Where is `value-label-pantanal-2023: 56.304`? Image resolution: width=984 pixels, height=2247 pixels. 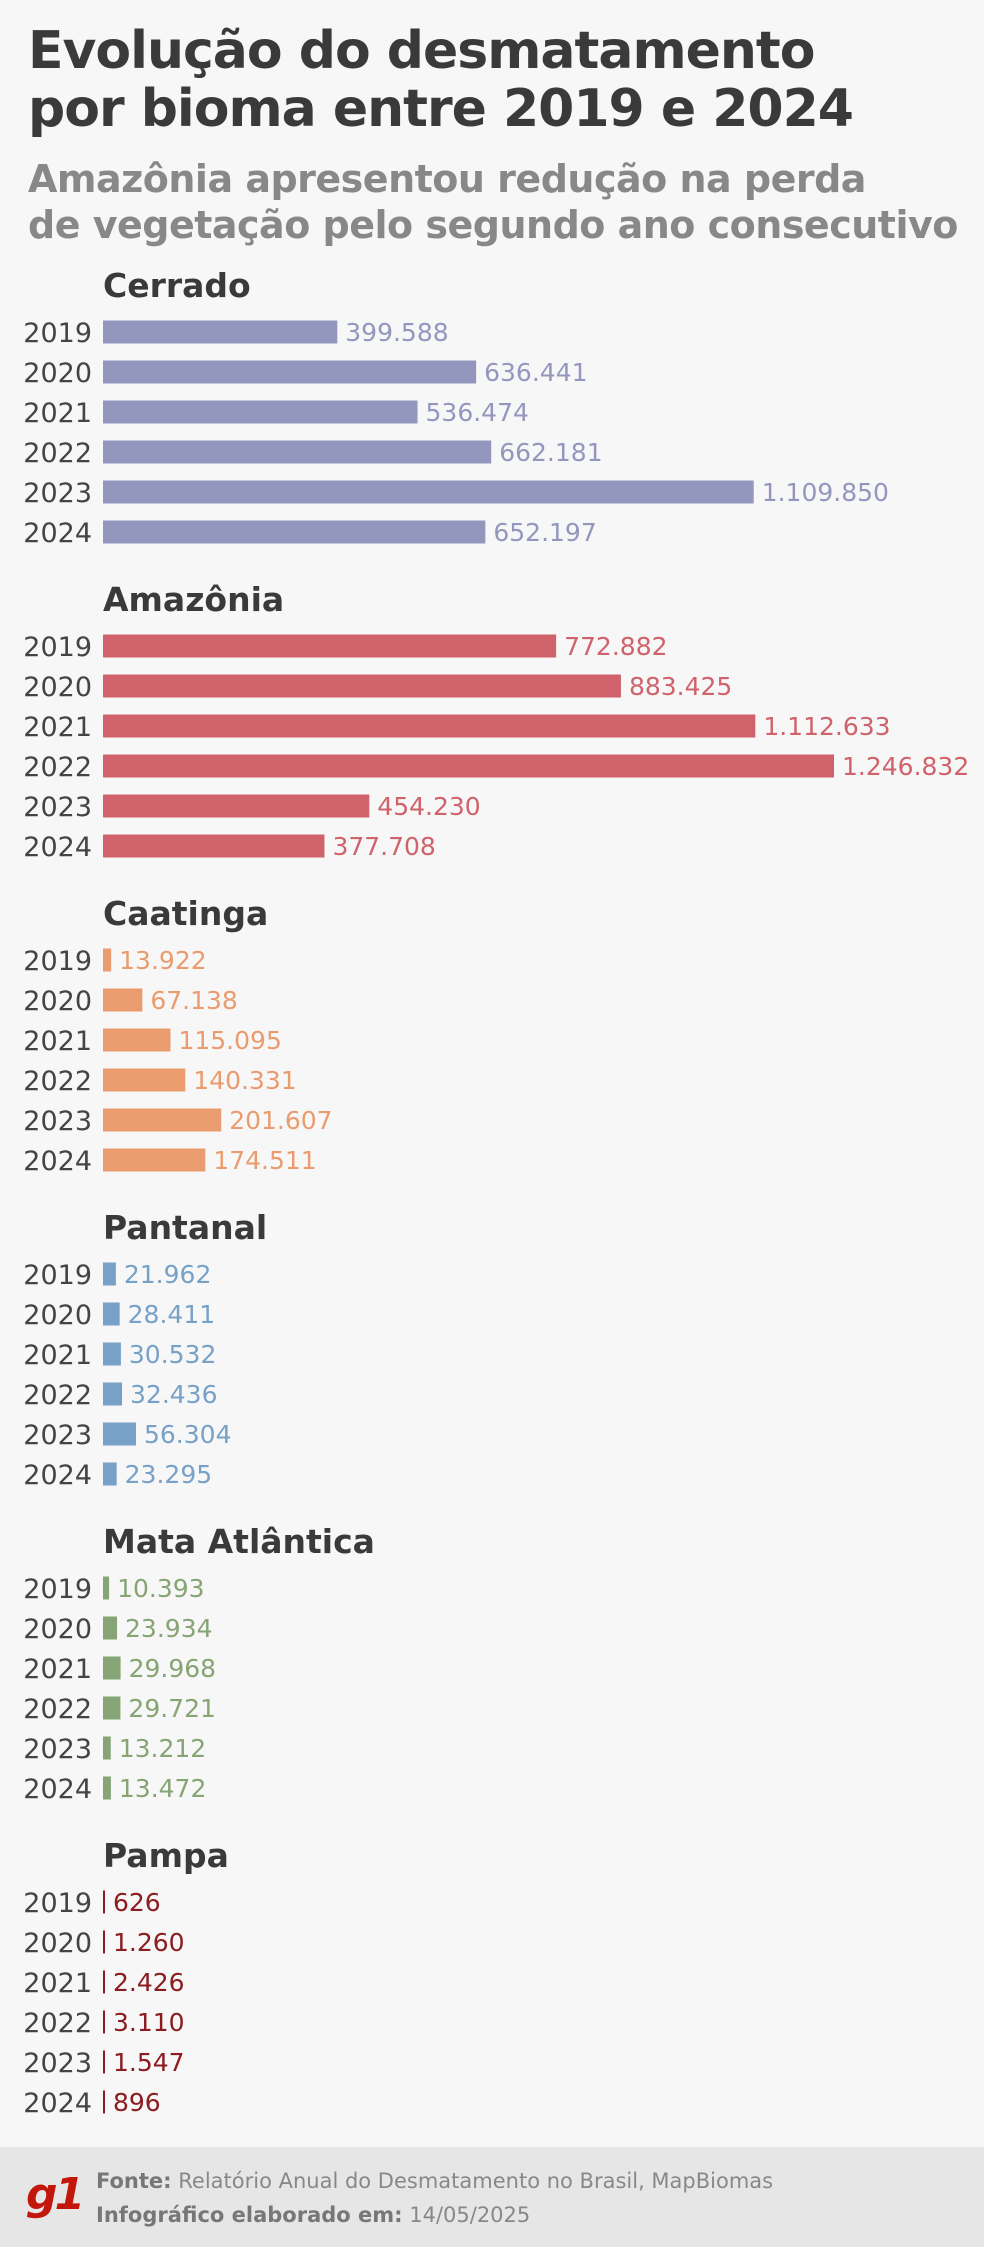
value-label-pantanal-2023: 56.304 is located at coordinates (187, 1434).